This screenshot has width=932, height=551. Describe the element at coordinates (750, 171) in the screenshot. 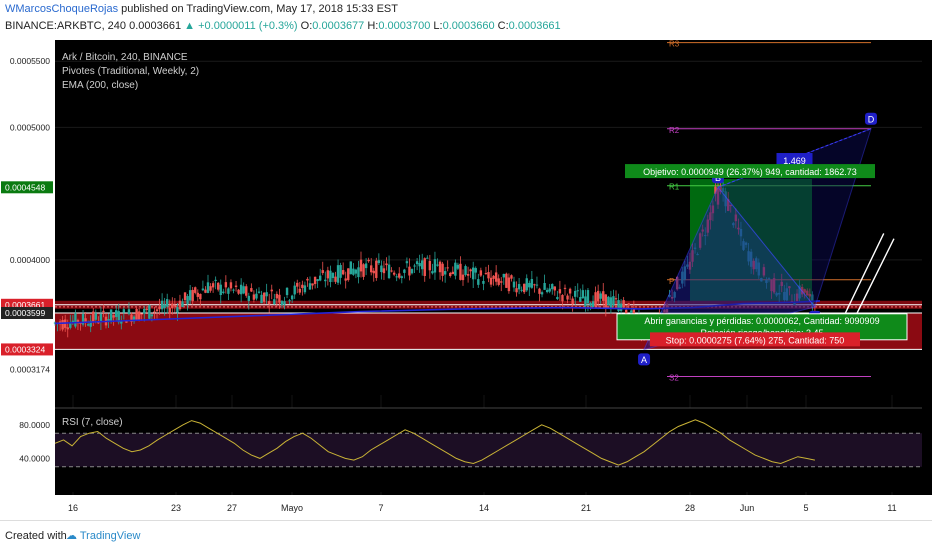

I see `target-badge` at that location.